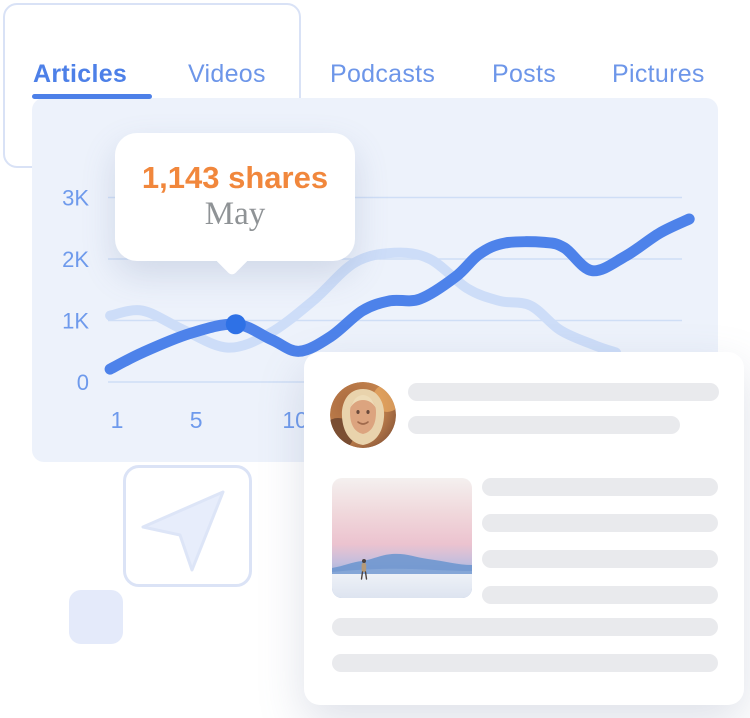  I want to click on paper-plane-box, so click(187, 526).